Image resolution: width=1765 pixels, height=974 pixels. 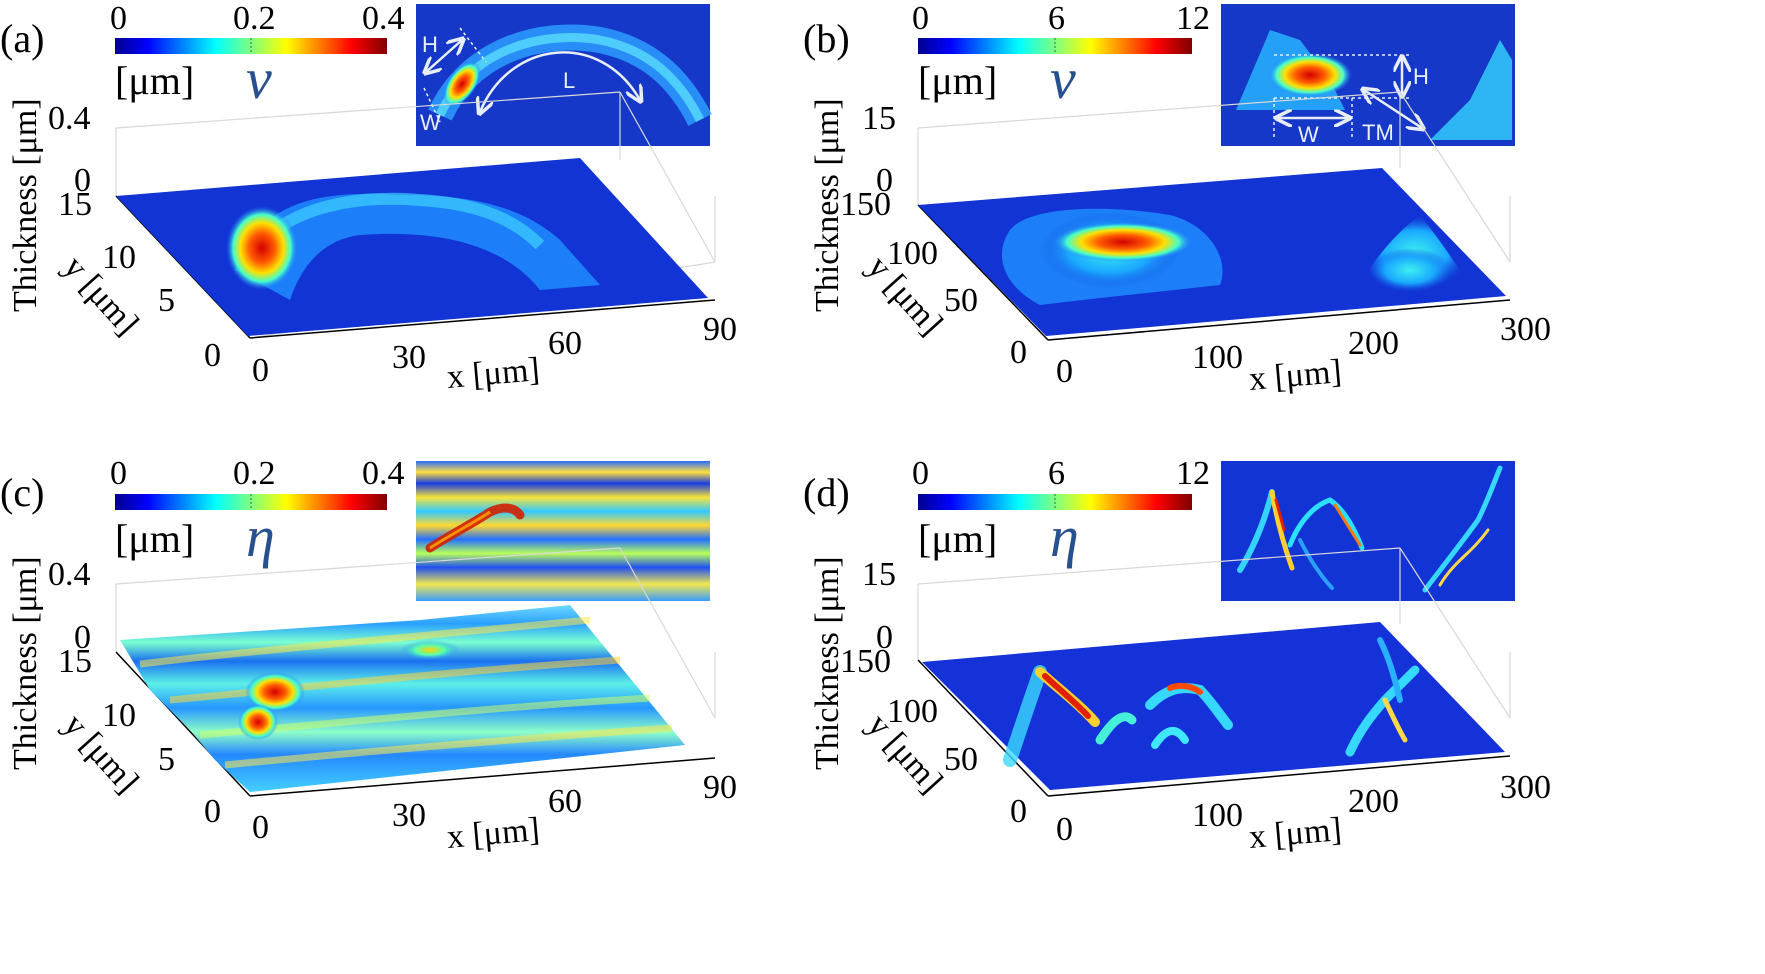 What do you see at coordinates (154, 80) in the screenshot?
I see `panel-a-unit: [μm]` at bounding box center [154, 80].